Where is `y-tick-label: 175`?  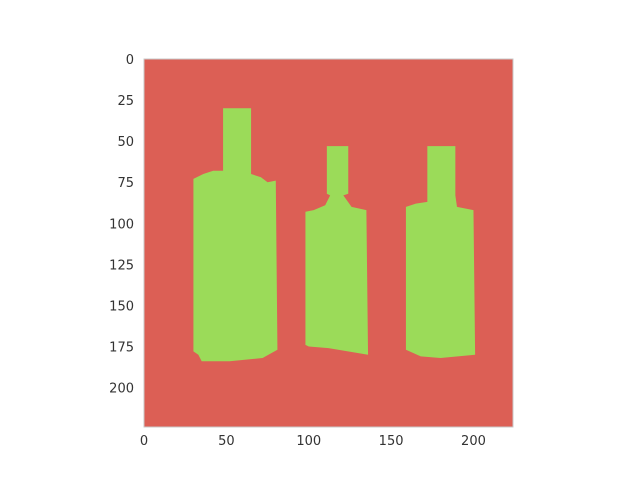
y-tick-label: 175 is located at coordinates (121, 348).